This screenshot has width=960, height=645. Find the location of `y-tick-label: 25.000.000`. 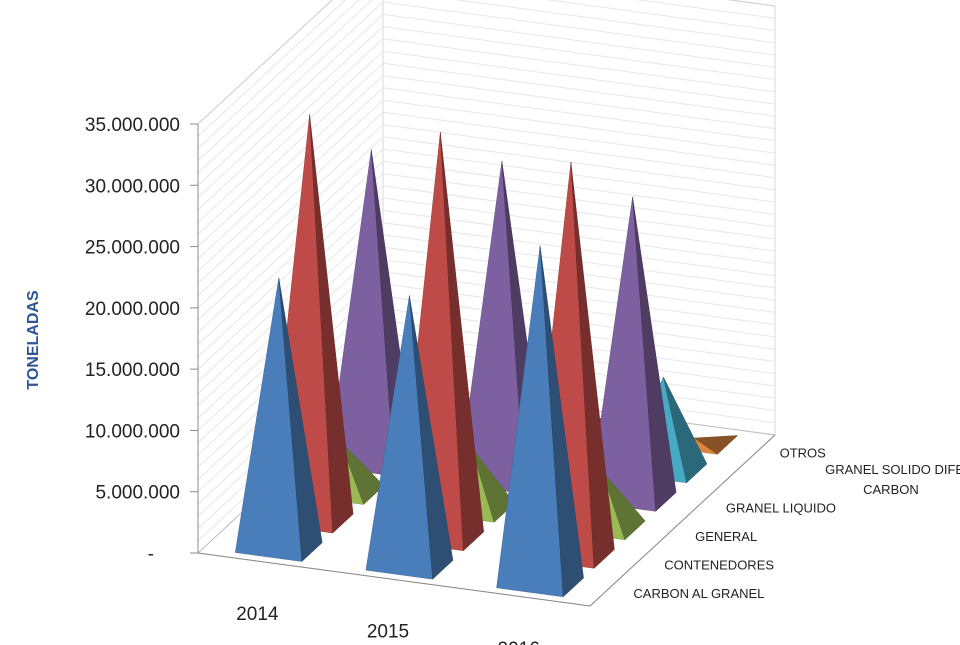

y-tick-label: 25.000.000 is located at coordinates (132, 248).